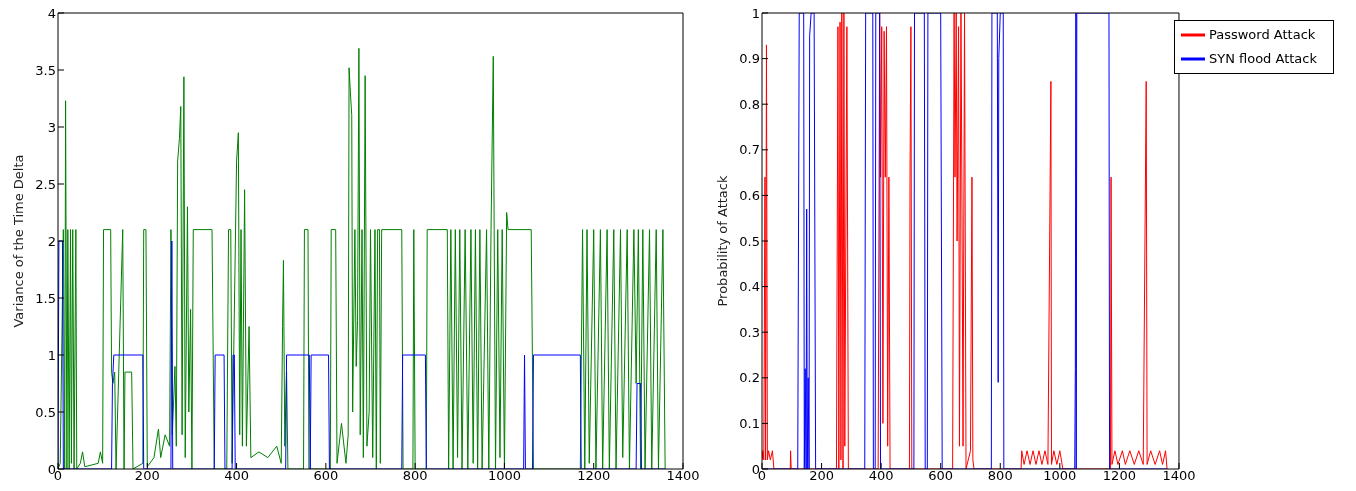 The height and width of the screenshot is (491, 1356). I want to click on y-tick-label: 0.2, so click(749, 378).